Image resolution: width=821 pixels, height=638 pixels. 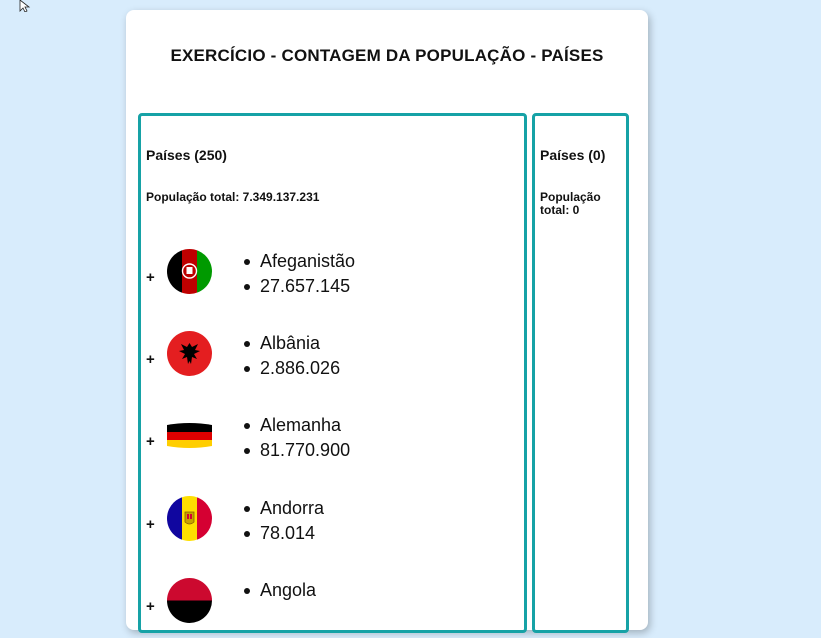 I want to click on angola-flag-icon, so click(x=189, y=600).